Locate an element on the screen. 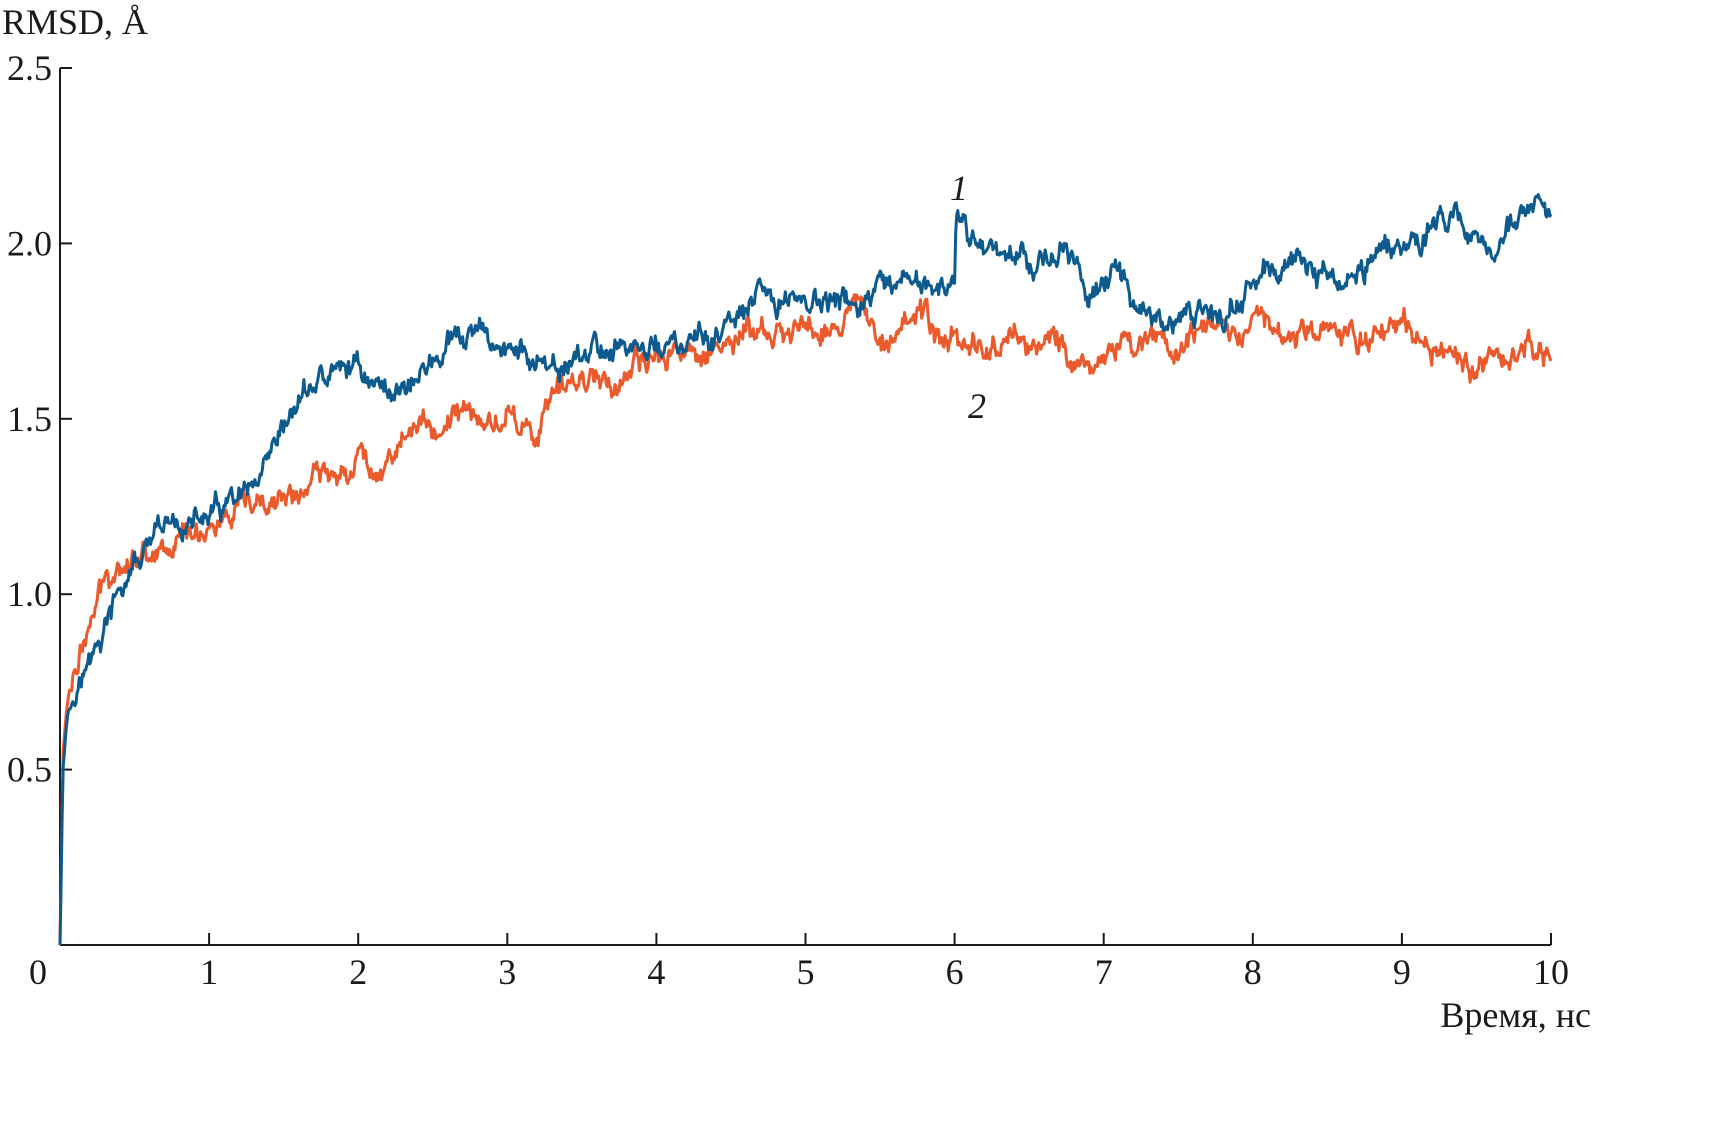 The width and height of the screenshot is (1709, 1130). x-axis-group: 0 1 2 3 4 5 6 7 8 9 10 is located at coordinates (799, 962).